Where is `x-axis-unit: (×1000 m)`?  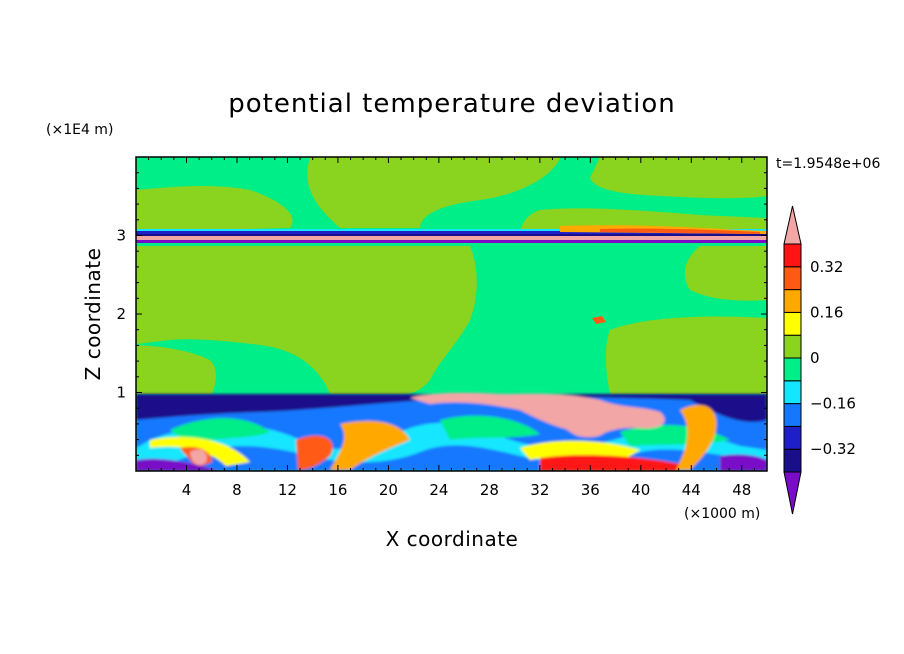 x-axis-unit: (×1000 m) is located at coordinates (722, 514).